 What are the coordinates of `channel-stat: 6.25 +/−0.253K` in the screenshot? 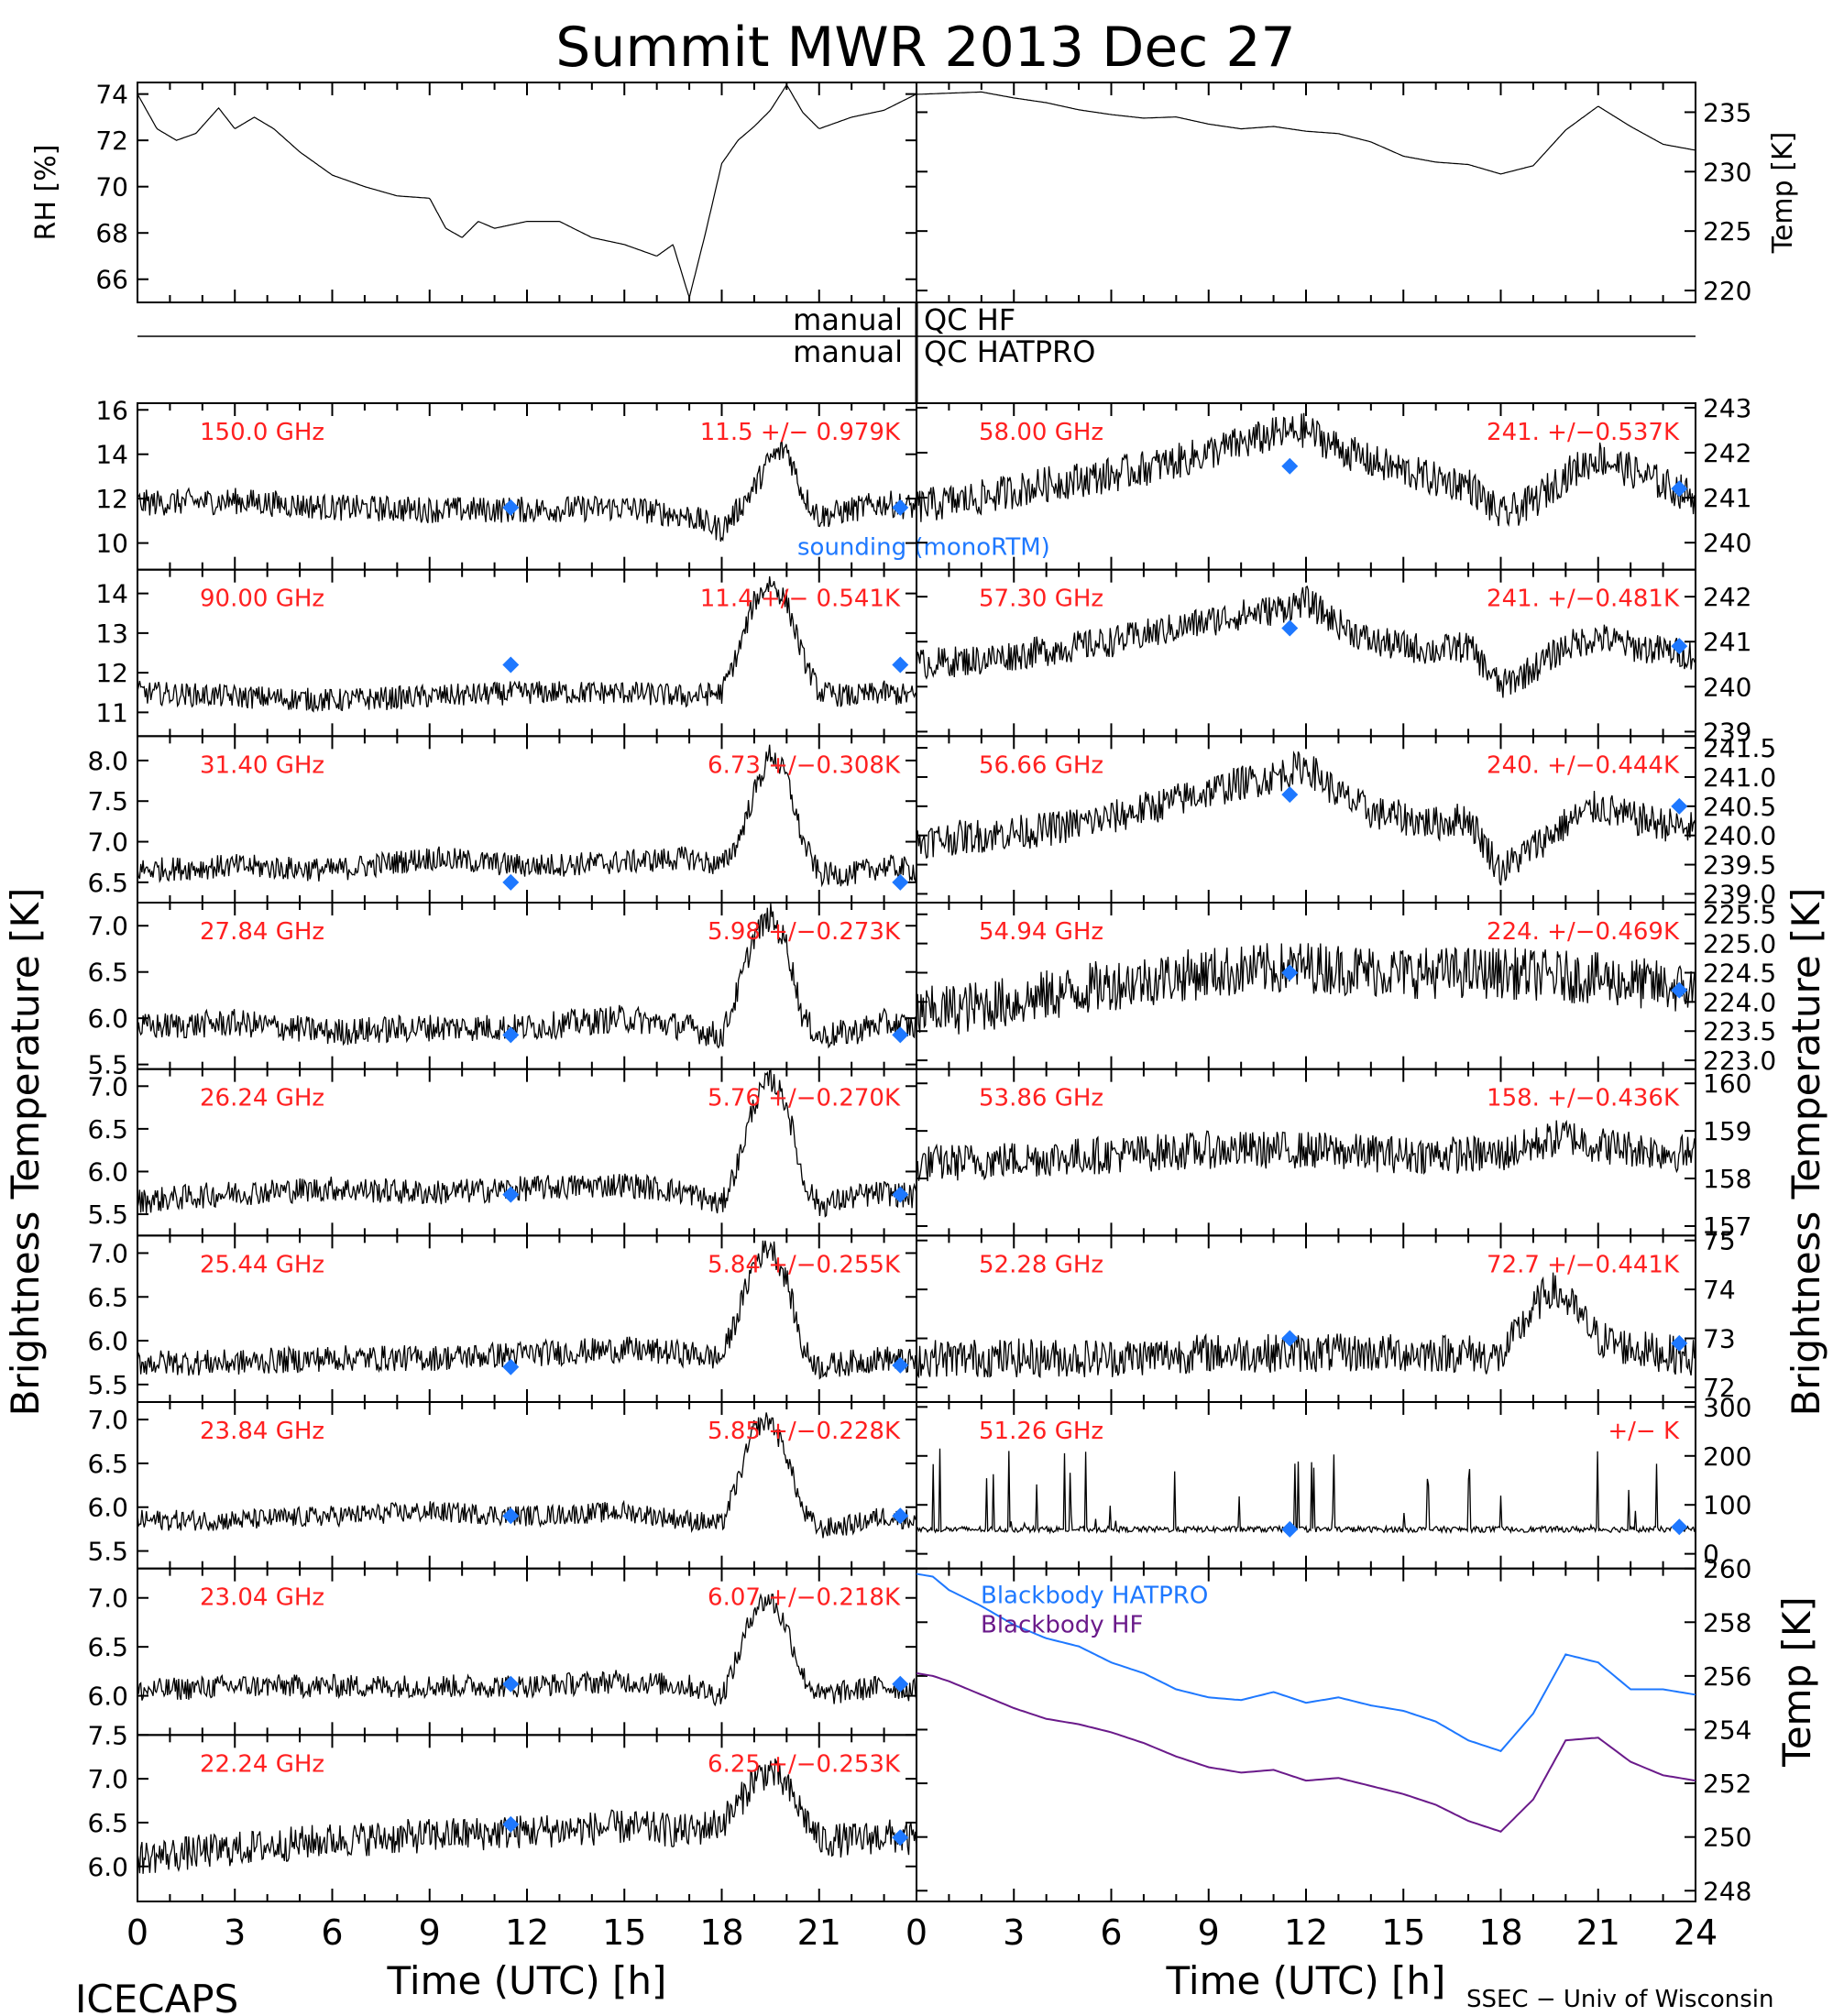 It's located at (804, 1764).